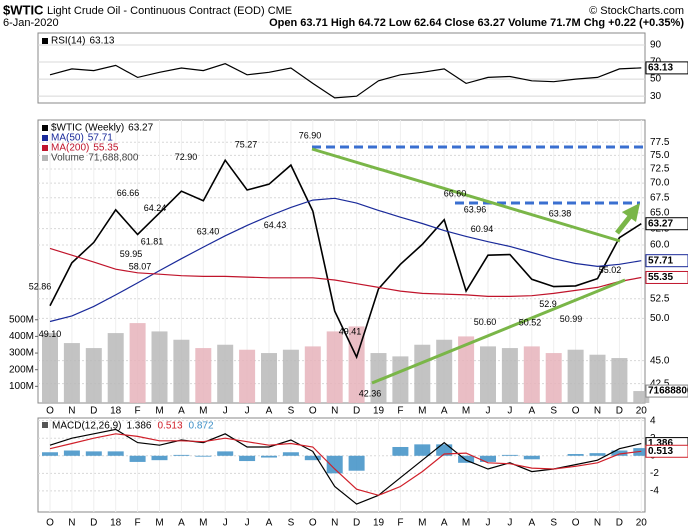 This screenshot has height=532, width=688. Describe the element at coordinates (660, 298) in the screenshot. I see `y-tick-label: 52.5` at that location.